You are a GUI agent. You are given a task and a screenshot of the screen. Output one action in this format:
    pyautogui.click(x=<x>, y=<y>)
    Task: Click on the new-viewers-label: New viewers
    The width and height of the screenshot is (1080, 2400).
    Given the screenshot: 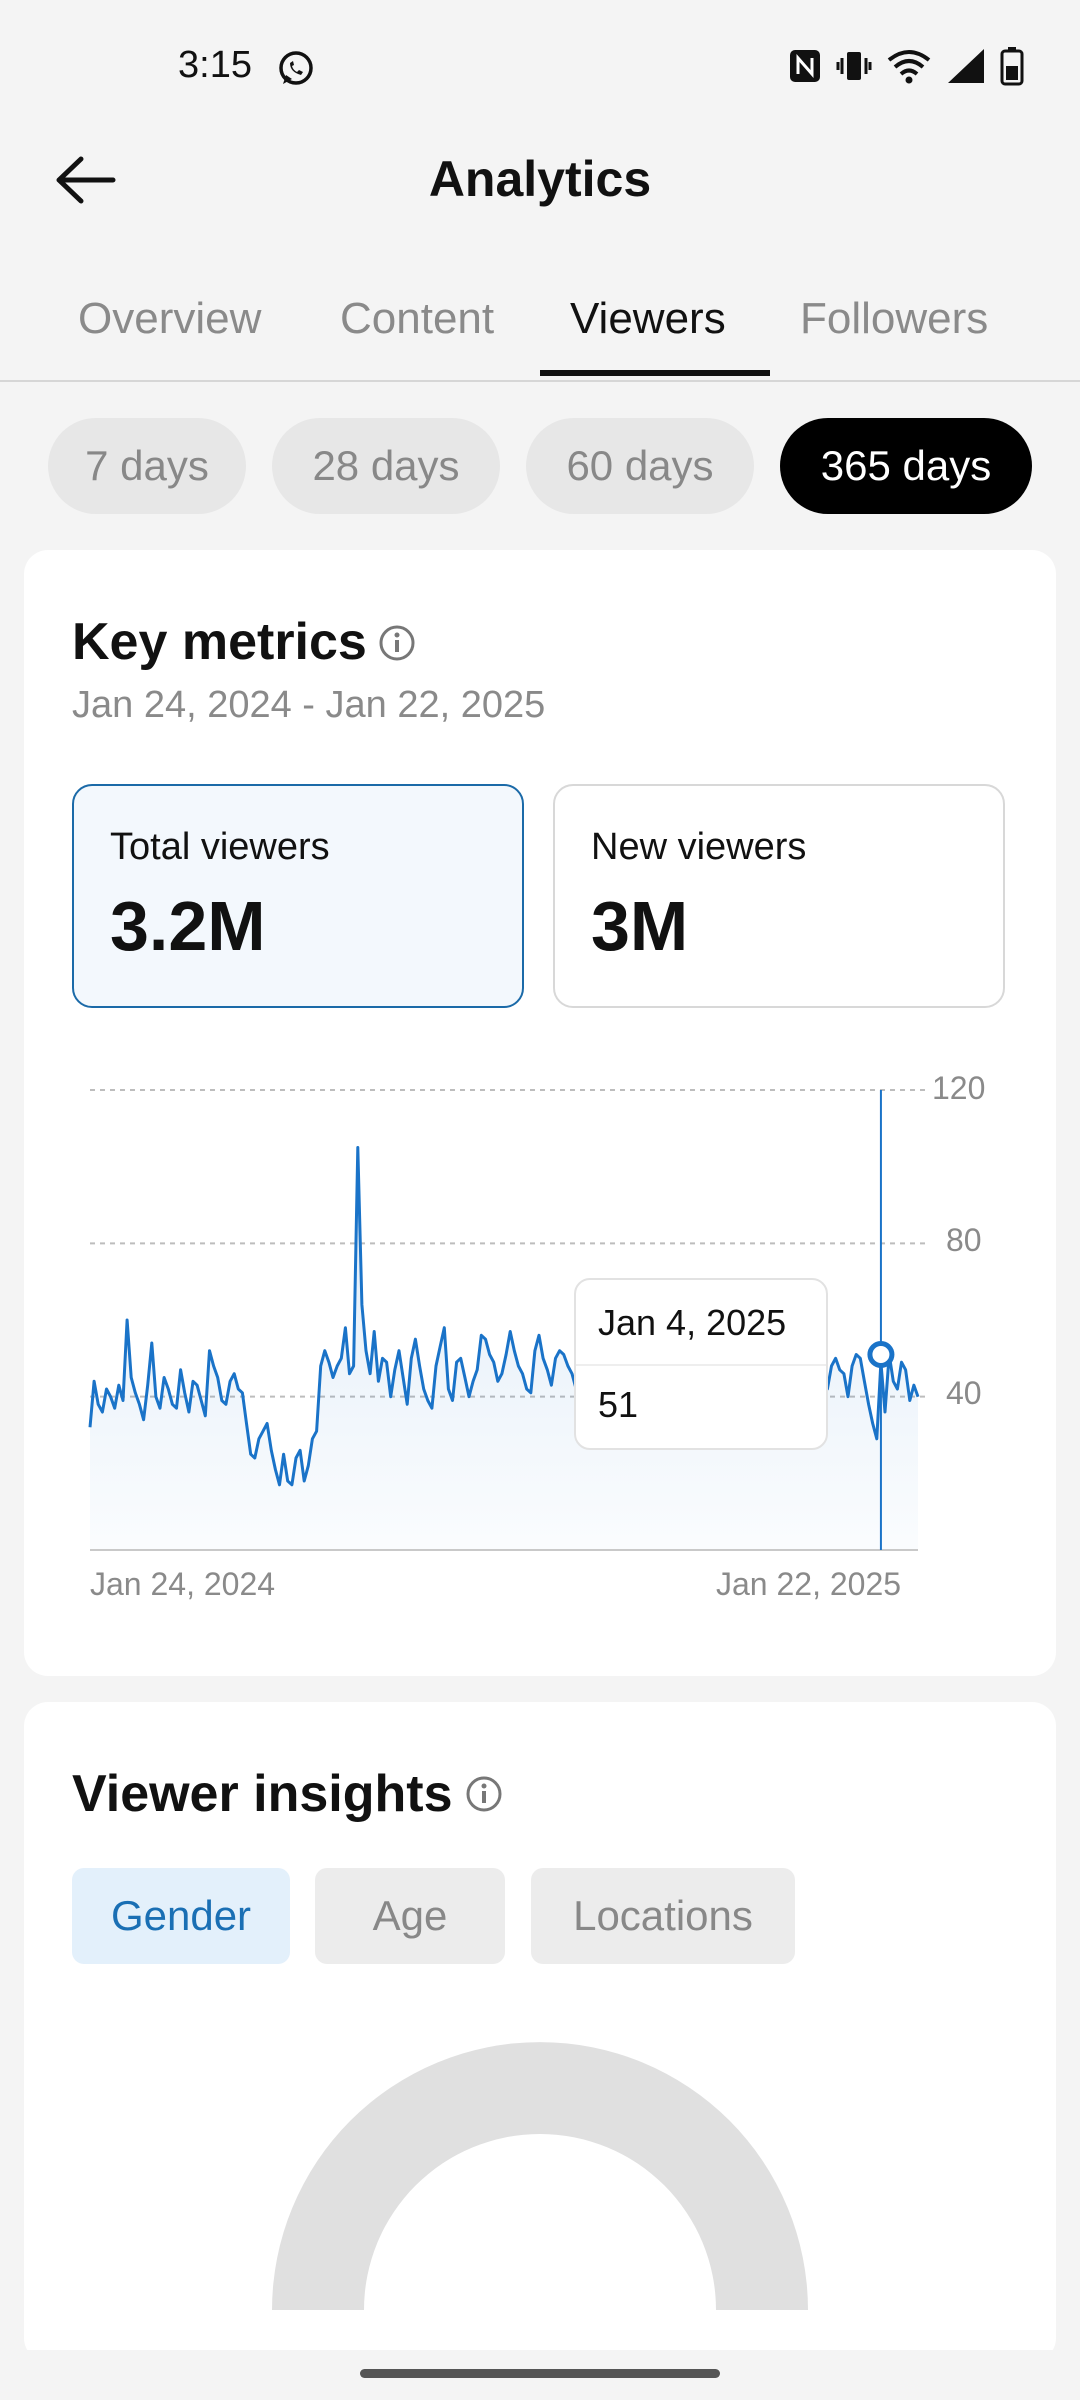 What is the action you would take?
    pyautogui.click(x=699, y=847)
    